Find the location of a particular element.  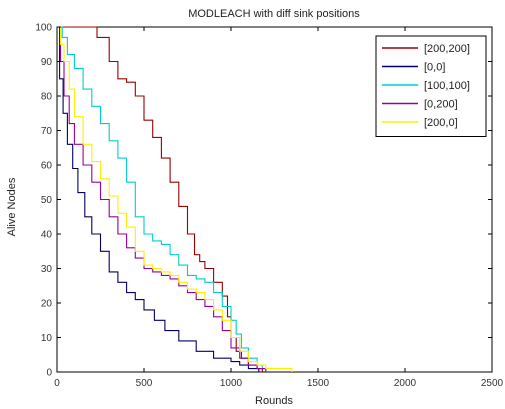

y-axis-label: Alive Nodes is located at coordinates (12, 206).